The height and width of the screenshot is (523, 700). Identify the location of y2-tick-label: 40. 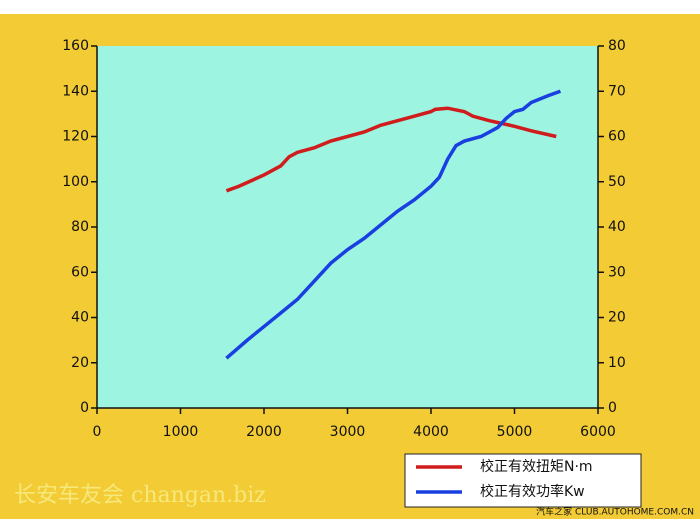
(617, 227).